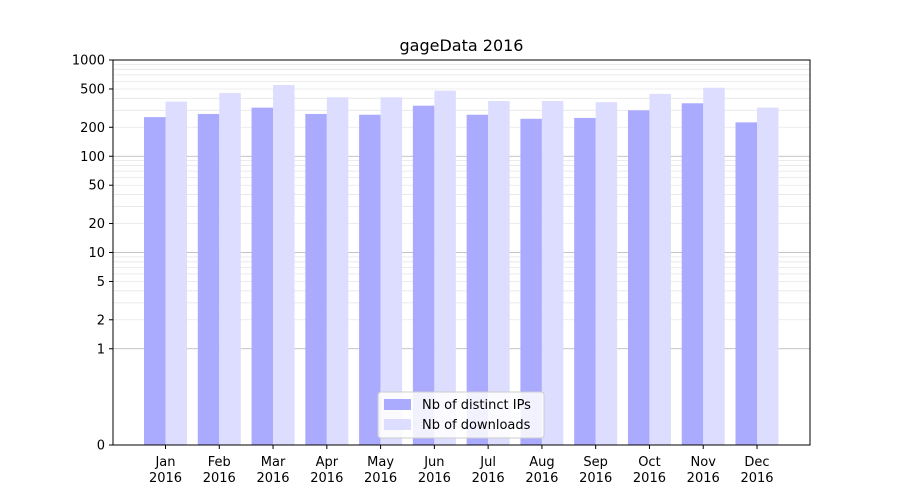  I want to click on legend: Nb of distinct IPs Nb of downloads, so click(461, 415).